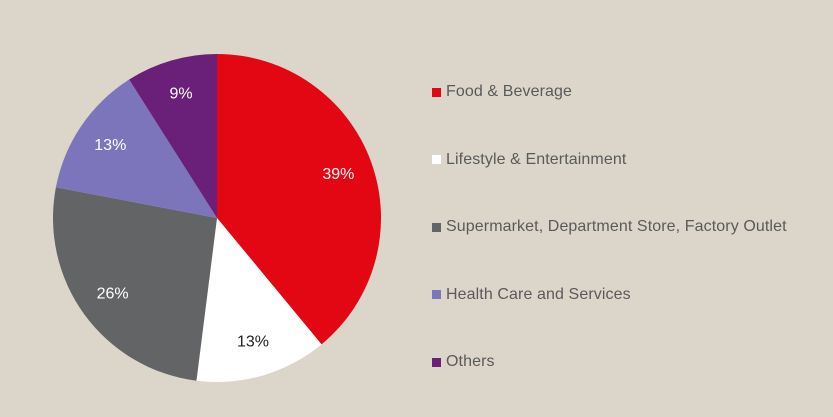 Image resolution: width=833 pixels, height=417 pixels. I want to click on pie-slice-food-beverage, so click(299, 199).